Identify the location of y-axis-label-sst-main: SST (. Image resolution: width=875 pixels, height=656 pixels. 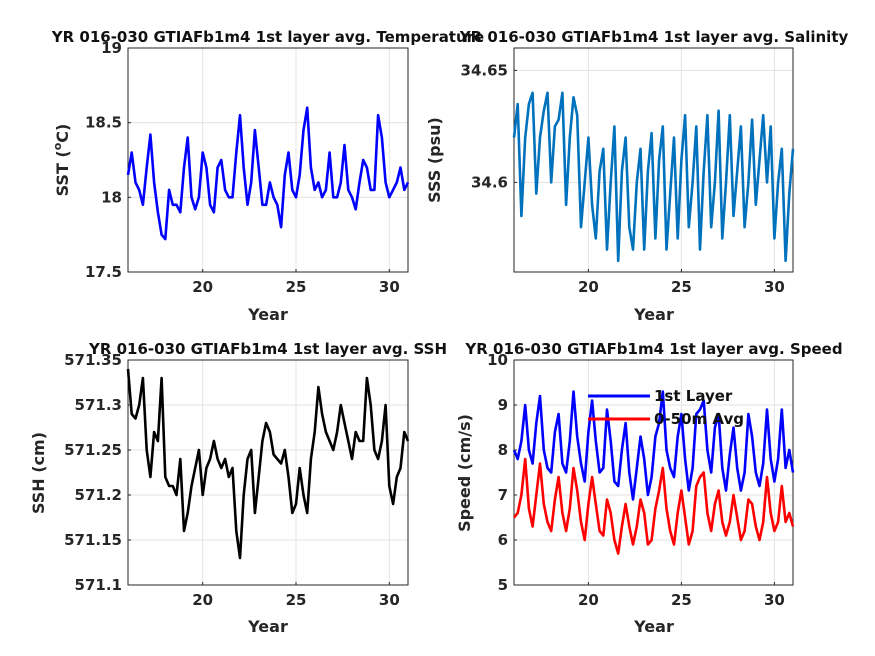
(62, 173).